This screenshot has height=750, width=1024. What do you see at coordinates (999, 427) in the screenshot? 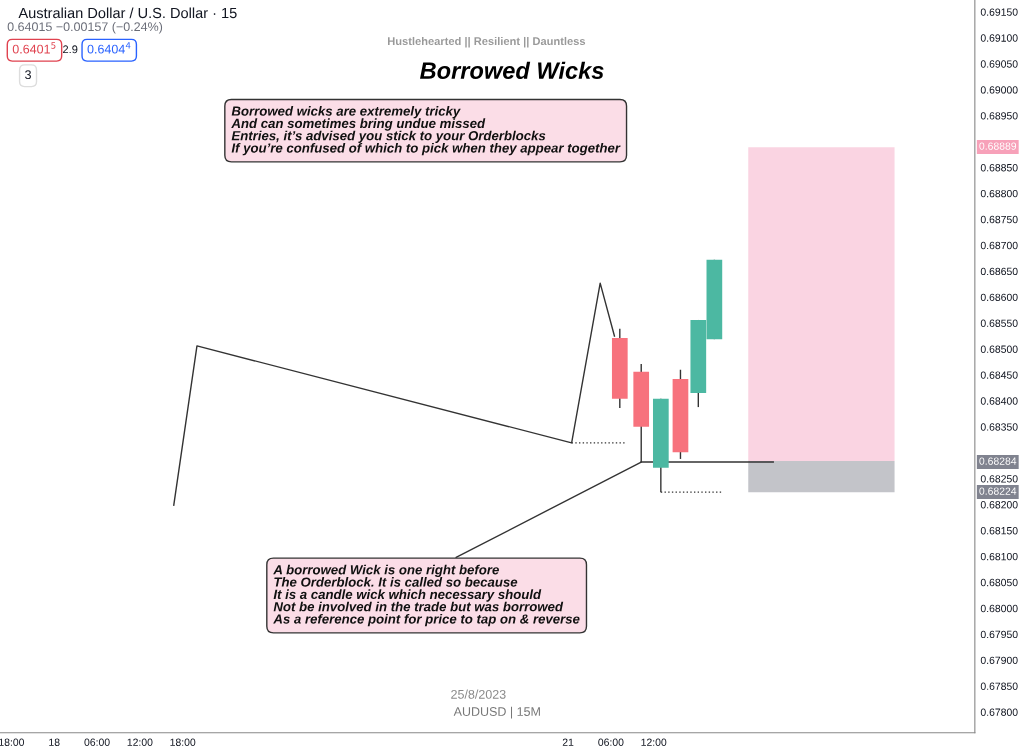
I see `y-tick-label: 0.68350` at bounding box center [999, 427].